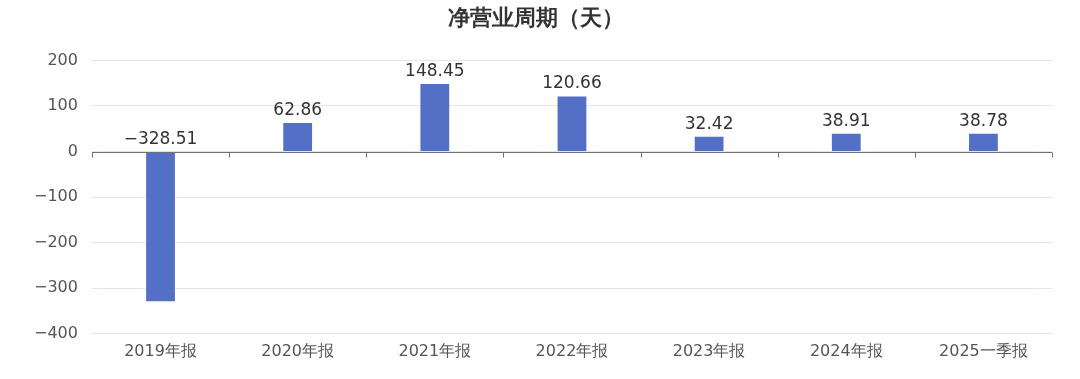 This screenshot has height=379, width=1080. What do you see at coordinates (572, 82) in the screenshot?
I see `data-label: 120.66` at bounding box center [572, 82].